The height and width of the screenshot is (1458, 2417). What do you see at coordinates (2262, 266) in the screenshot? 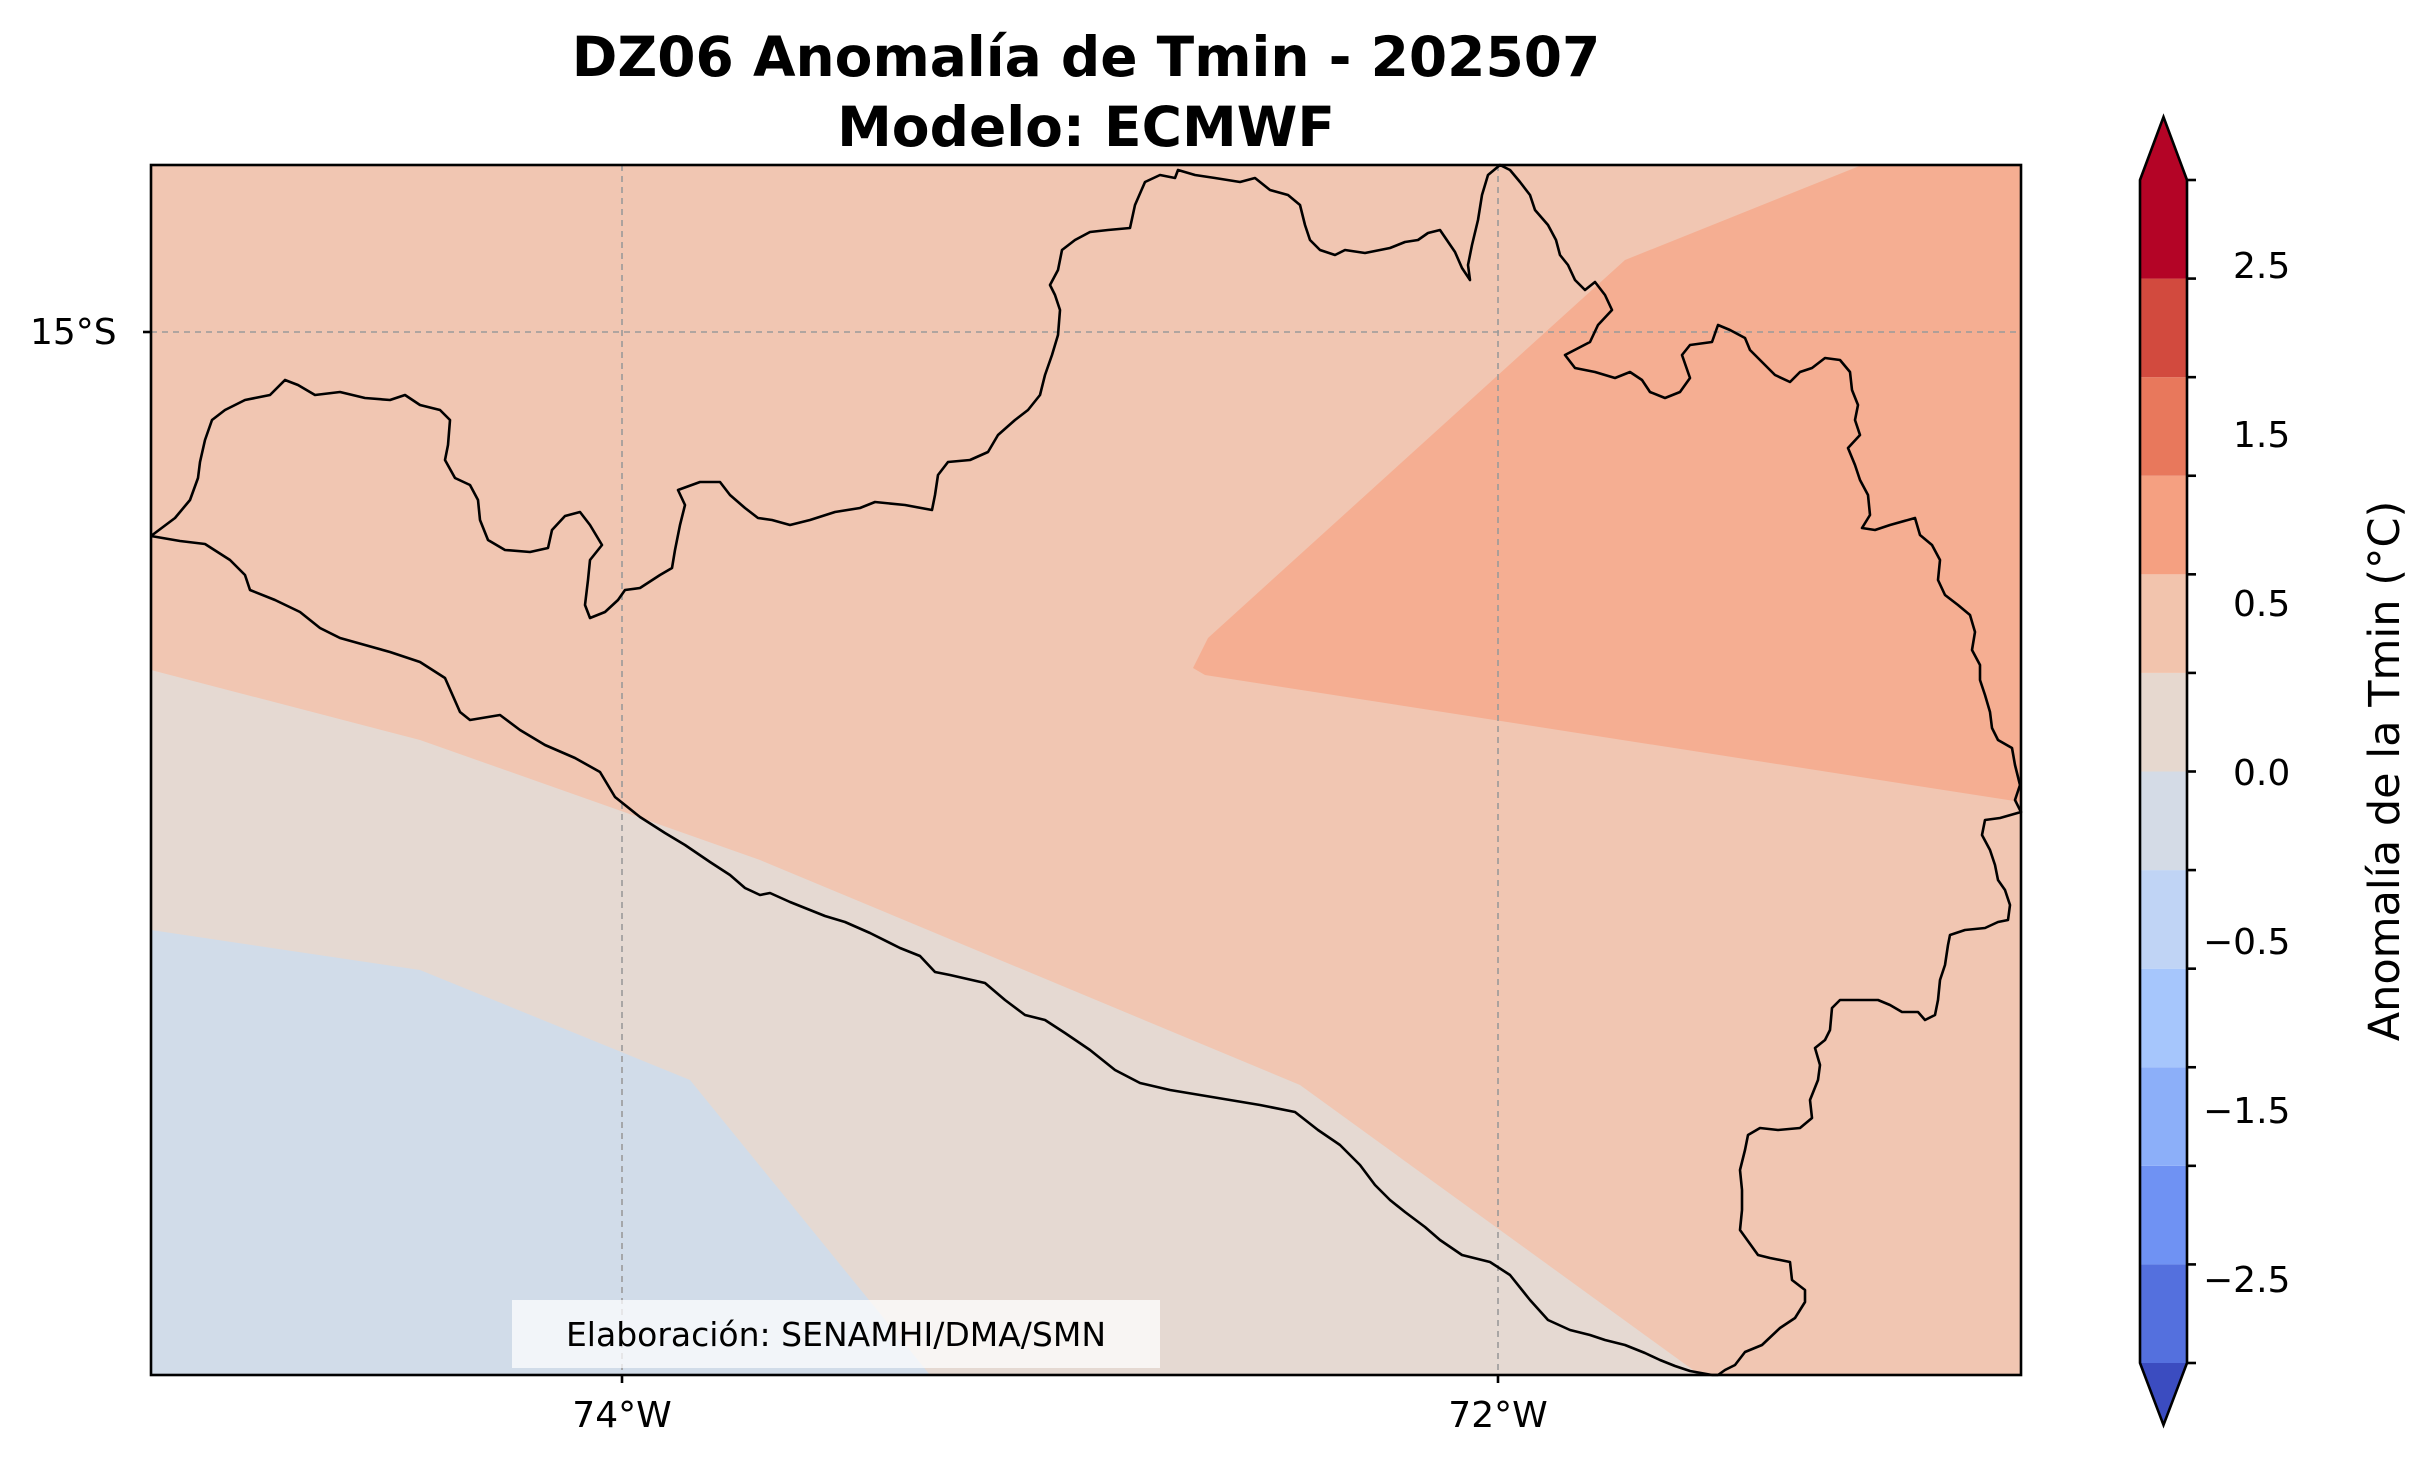
I see `colorbar-tick-label: 2.5` at bounding box center [2262, 266].